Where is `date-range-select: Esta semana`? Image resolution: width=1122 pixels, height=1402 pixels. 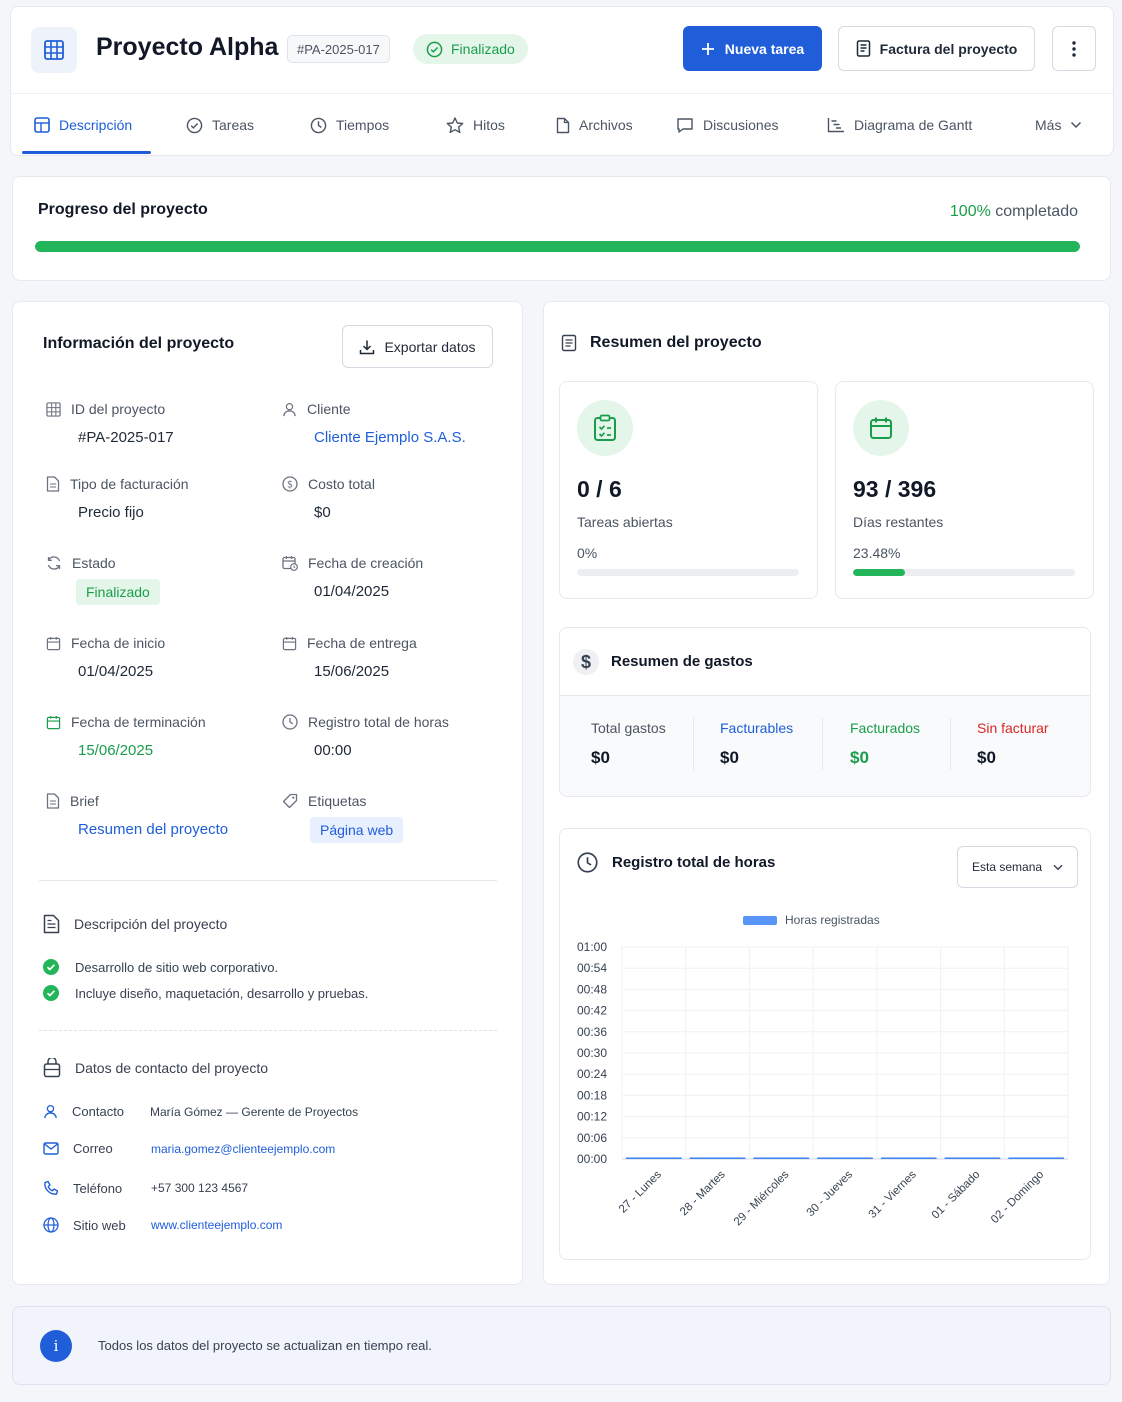
date-range-select: Esta semana is located at coordinates (1017, 867).